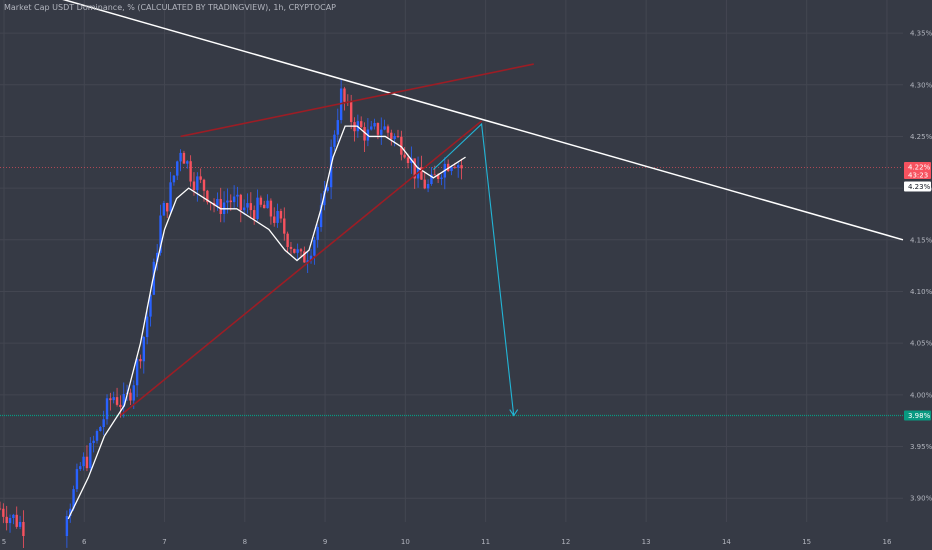  I want to click on wedge-upper-line, so click(357, 100).